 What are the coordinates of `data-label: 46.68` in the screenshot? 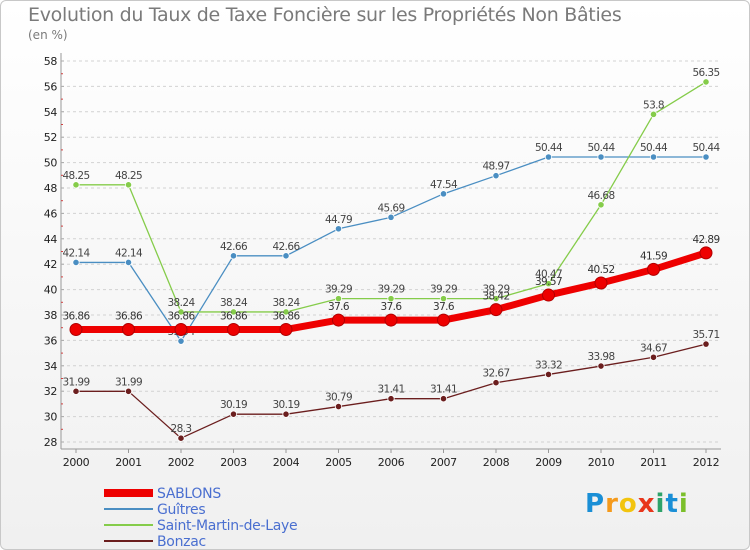 It's located at (600, 196).